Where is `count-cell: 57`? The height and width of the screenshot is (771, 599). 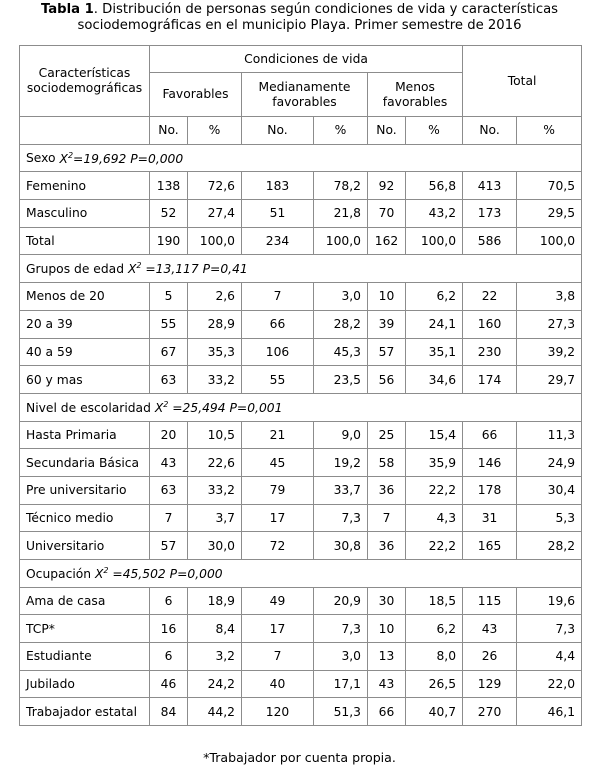
count-cell: 57 is located at coordinates (168, 545).